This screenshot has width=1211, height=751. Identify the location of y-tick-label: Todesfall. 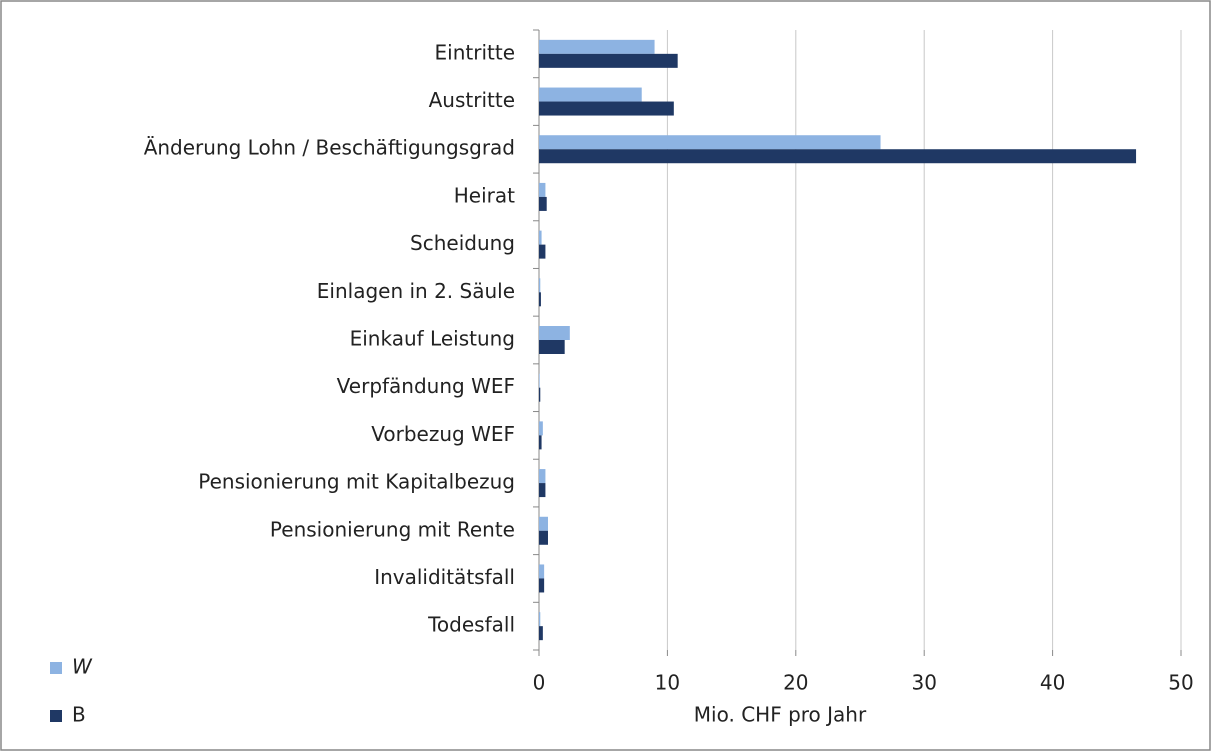
(471, 625).